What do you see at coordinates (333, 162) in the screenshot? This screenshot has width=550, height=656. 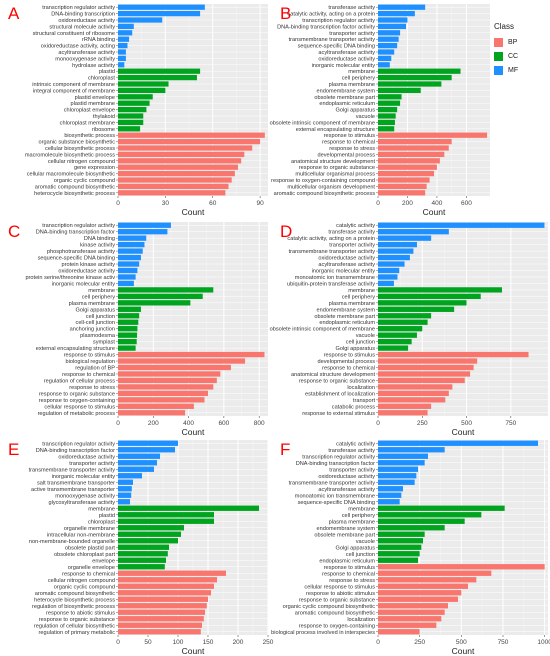 I see `category-label: anatomical structure development` at bounding box center [333, 162].